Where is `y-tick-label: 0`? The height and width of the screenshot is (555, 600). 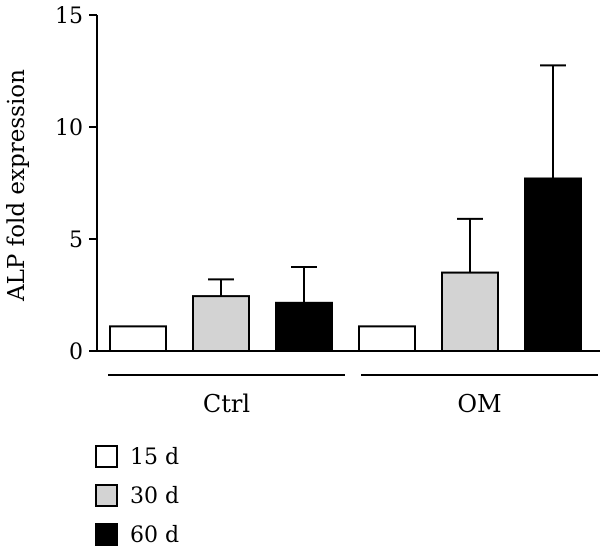
y-tick-label: 0 is located at coordinates (76, 352).